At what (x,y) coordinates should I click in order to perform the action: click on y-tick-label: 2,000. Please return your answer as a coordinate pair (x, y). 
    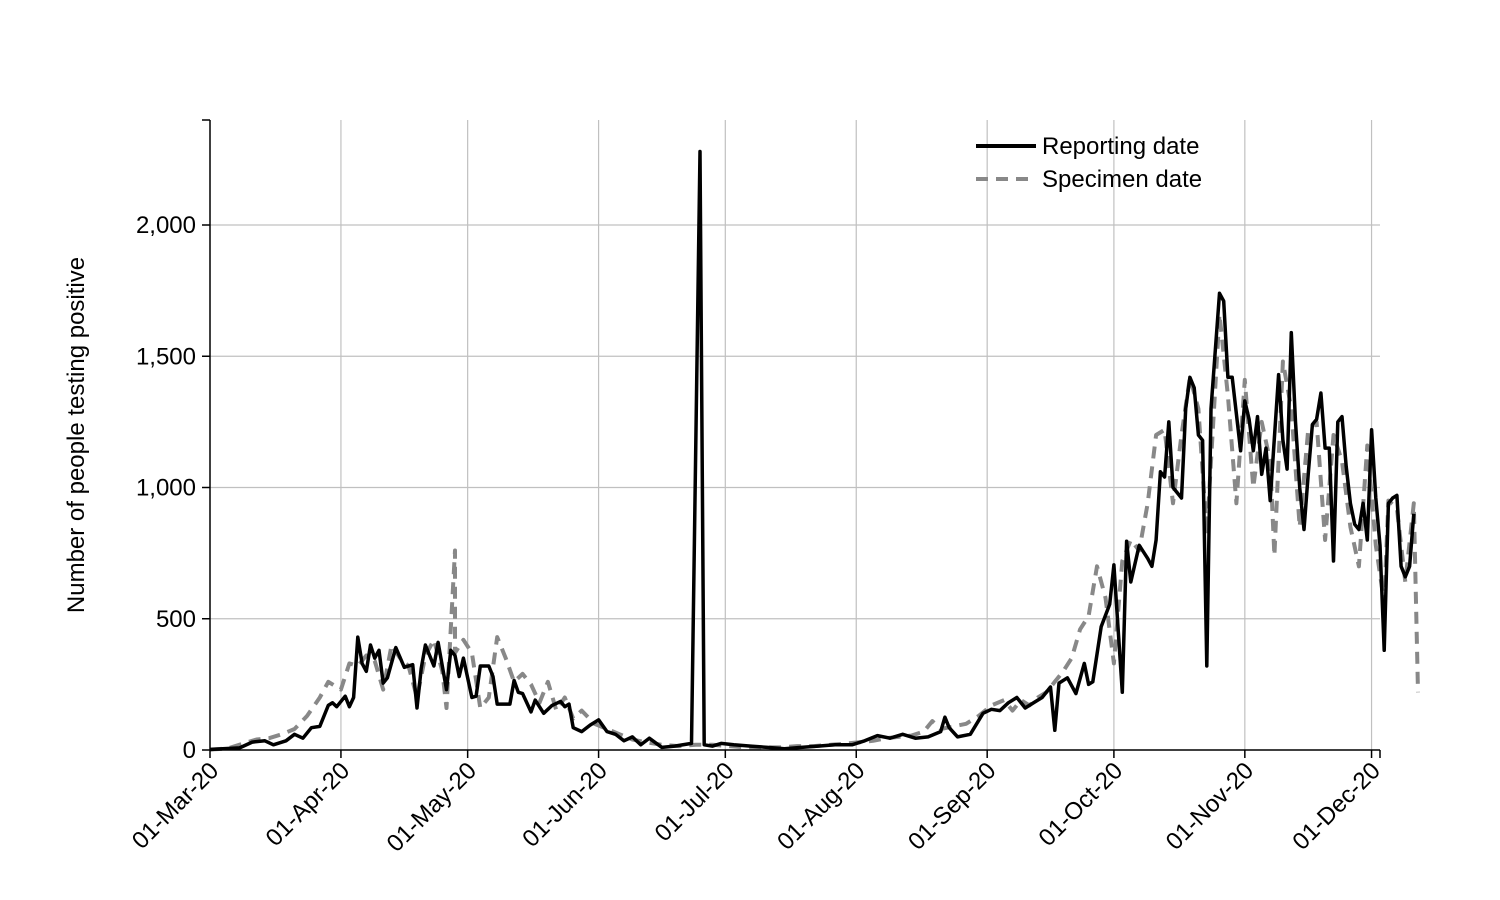
    Looking at the image, I should click on (166, 225).